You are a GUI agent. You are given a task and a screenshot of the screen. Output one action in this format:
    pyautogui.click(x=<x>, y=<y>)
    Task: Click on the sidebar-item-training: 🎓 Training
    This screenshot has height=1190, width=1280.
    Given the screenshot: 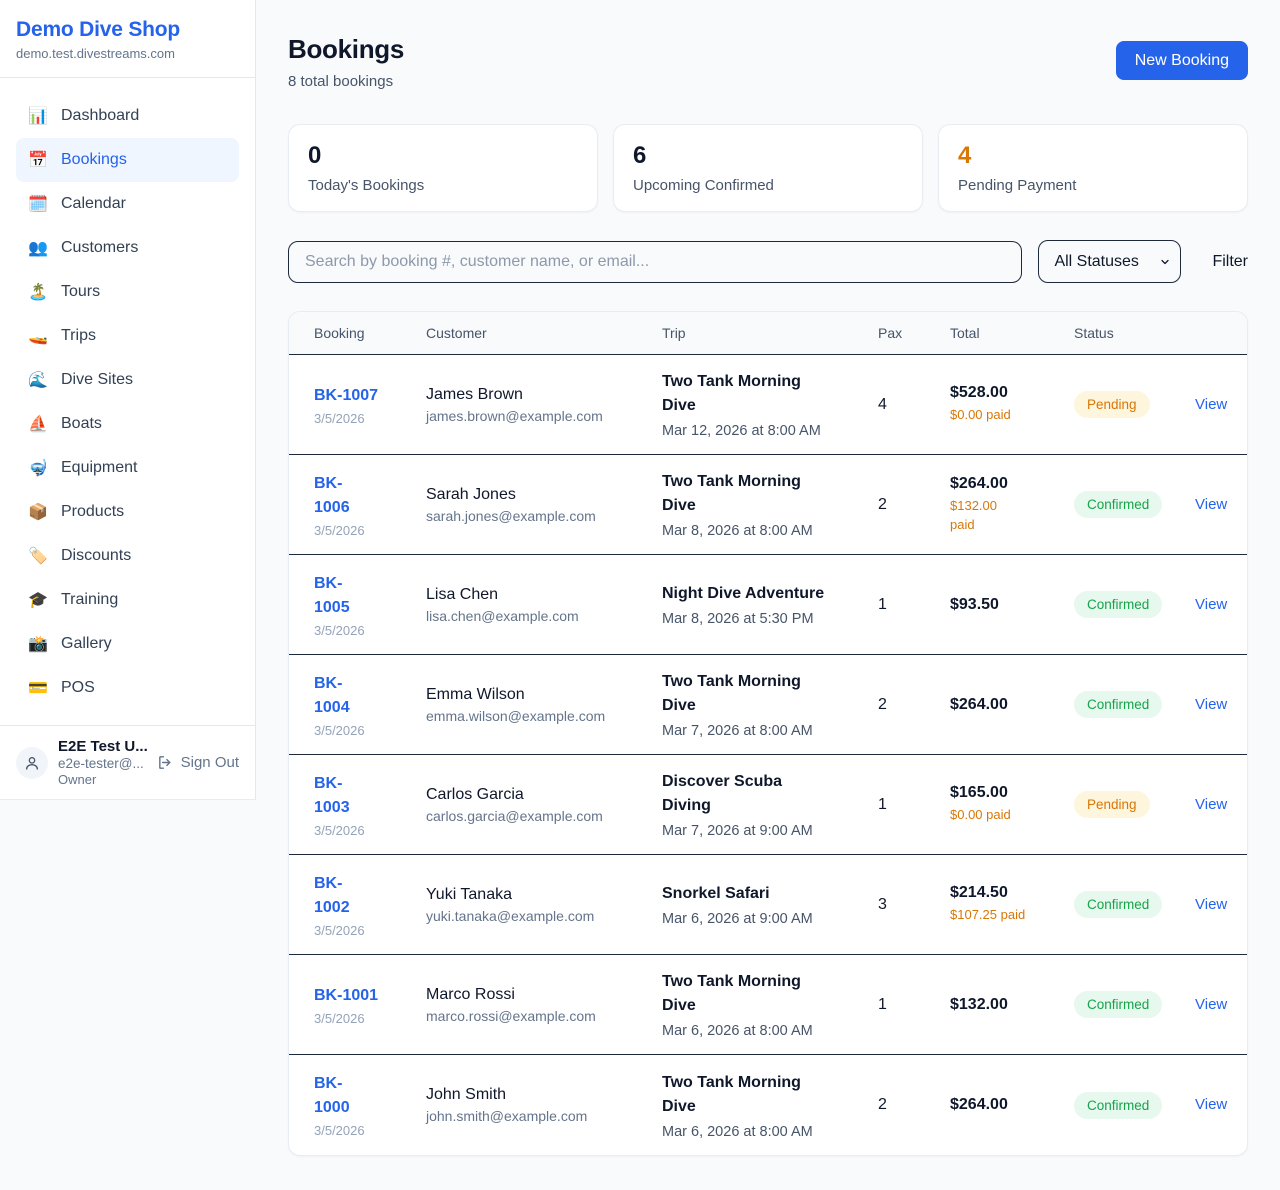 What is the action you would take?
    pyautogui.click(x=127, y=600)
    